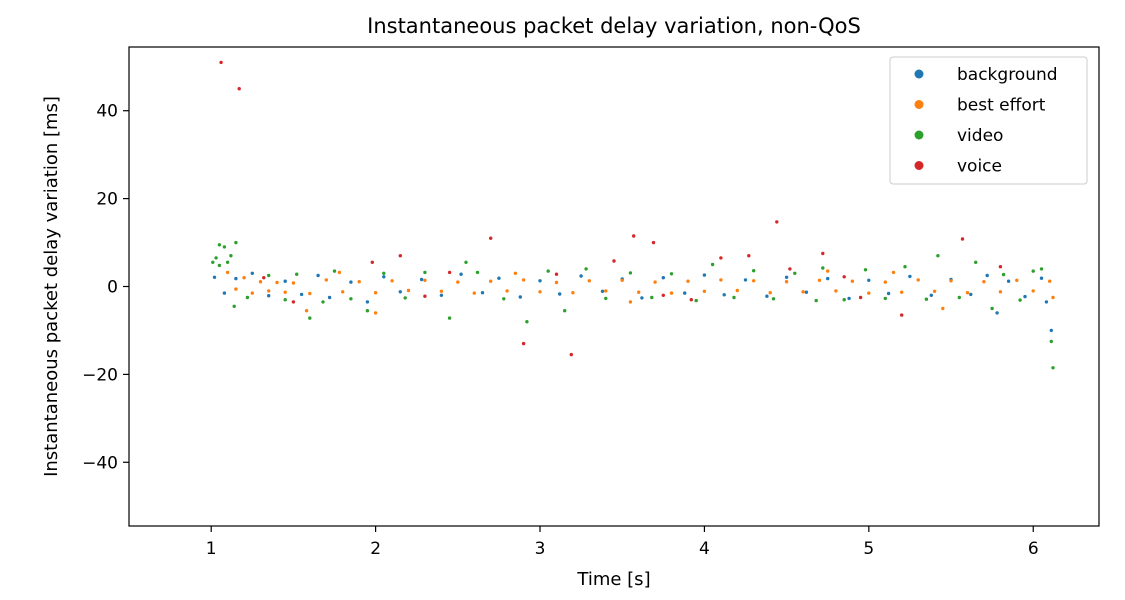 The height and width of the screenshot is (600, 1125). I want to click on legend-item: video, so click(958, 136).